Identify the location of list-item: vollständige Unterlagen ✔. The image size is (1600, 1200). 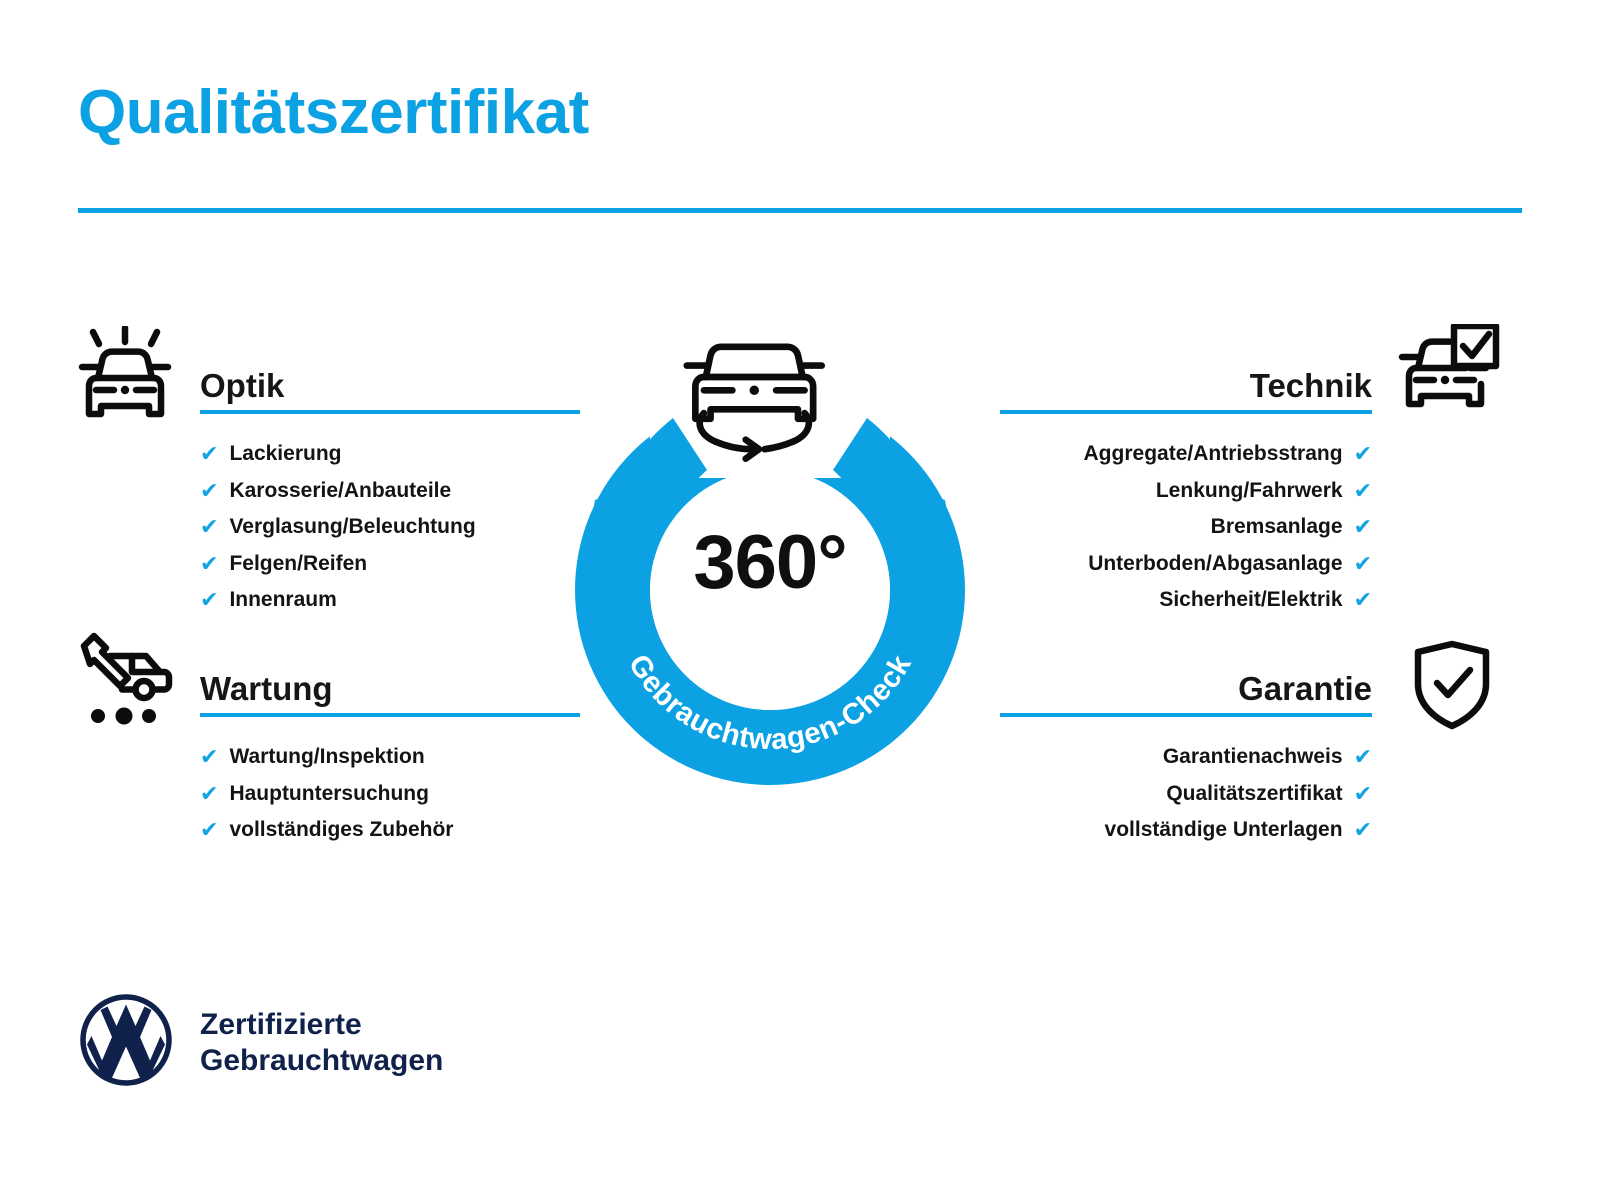
(1186, 830).